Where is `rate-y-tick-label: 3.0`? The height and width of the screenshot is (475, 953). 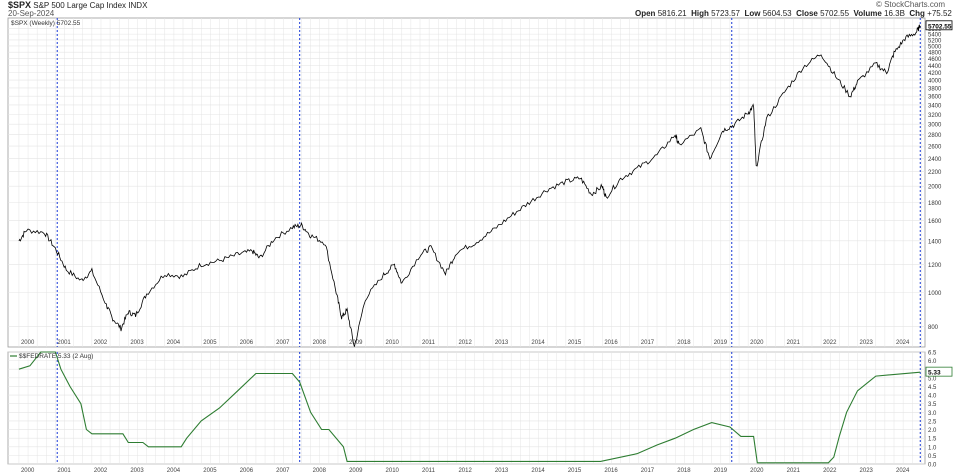
rate-y-tick-label: 3.0 is located at coordinates (932, 414).